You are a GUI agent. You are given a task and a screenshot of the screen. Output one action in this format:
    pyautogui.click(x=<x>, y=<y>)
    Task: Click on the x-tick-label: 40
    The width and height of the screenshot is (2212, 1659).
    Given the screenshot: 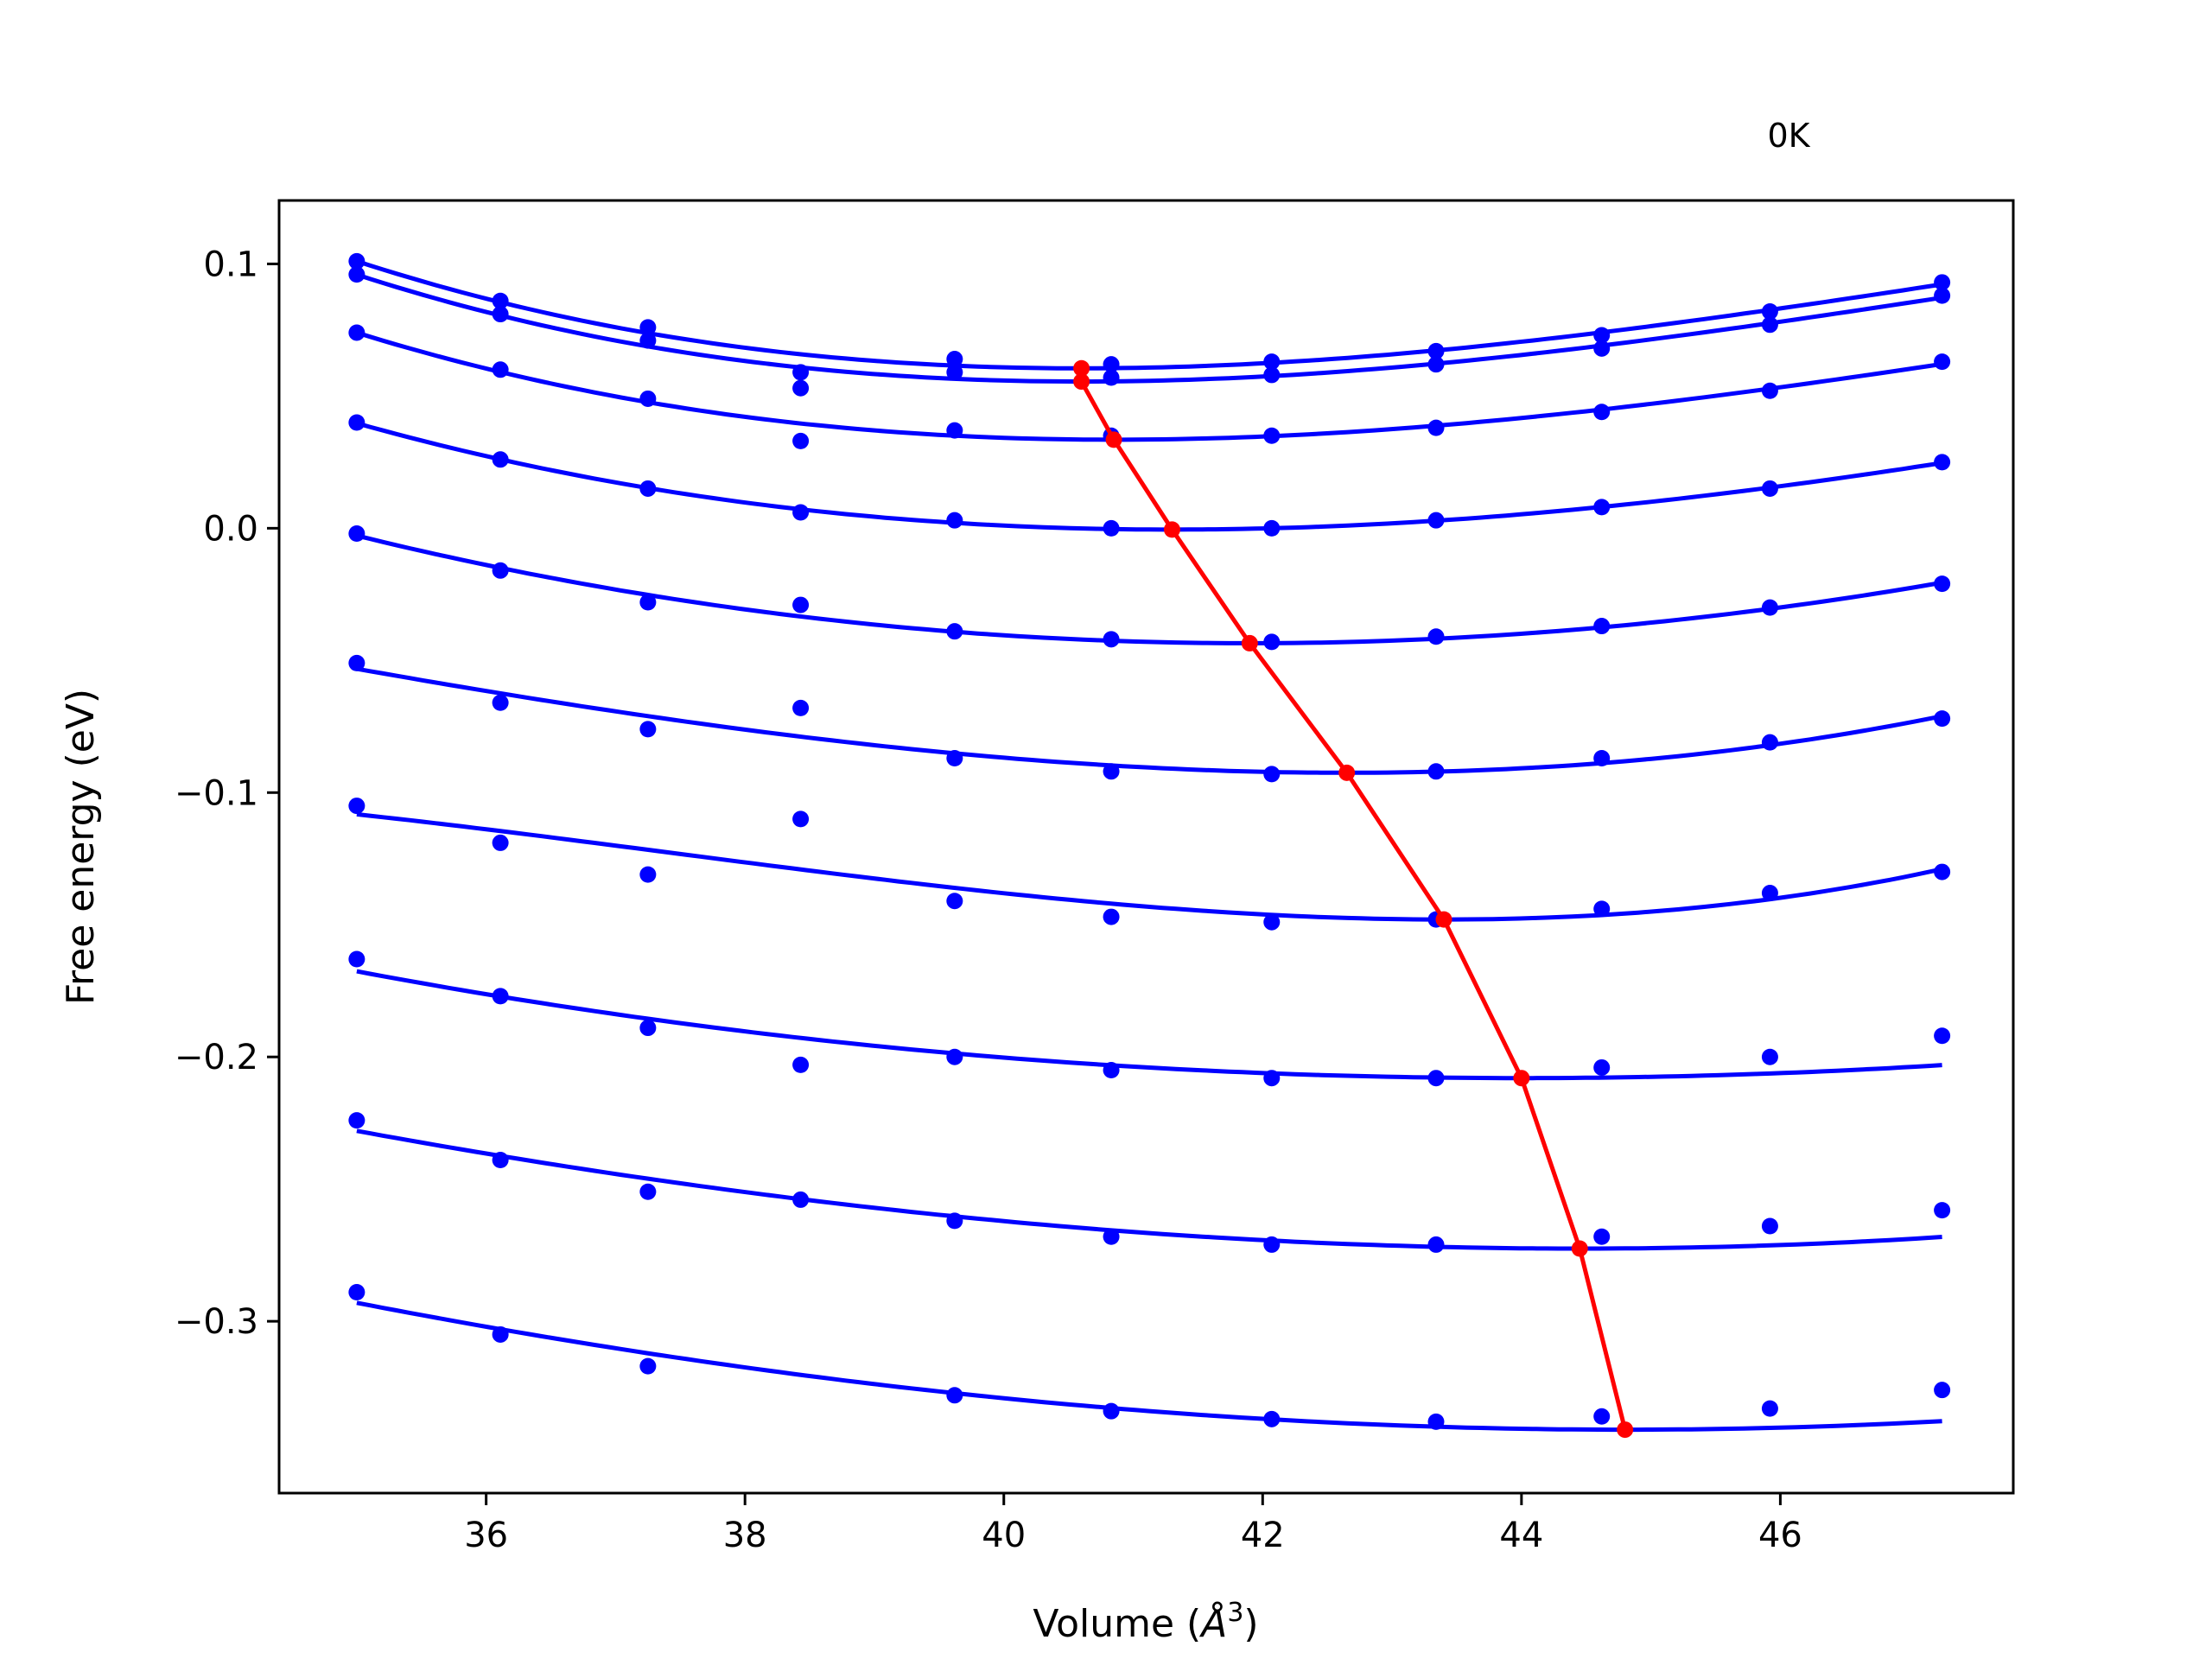 What is the action you would take?
    pyautogui.click(x=1004, y=1535)
    